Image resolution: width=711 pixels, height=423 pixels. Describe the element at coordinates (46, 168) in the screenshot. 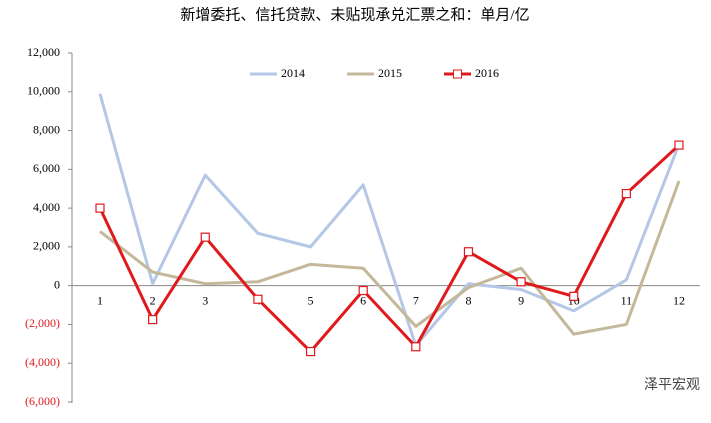

I see `y-tick-label: 6,000` at that location.